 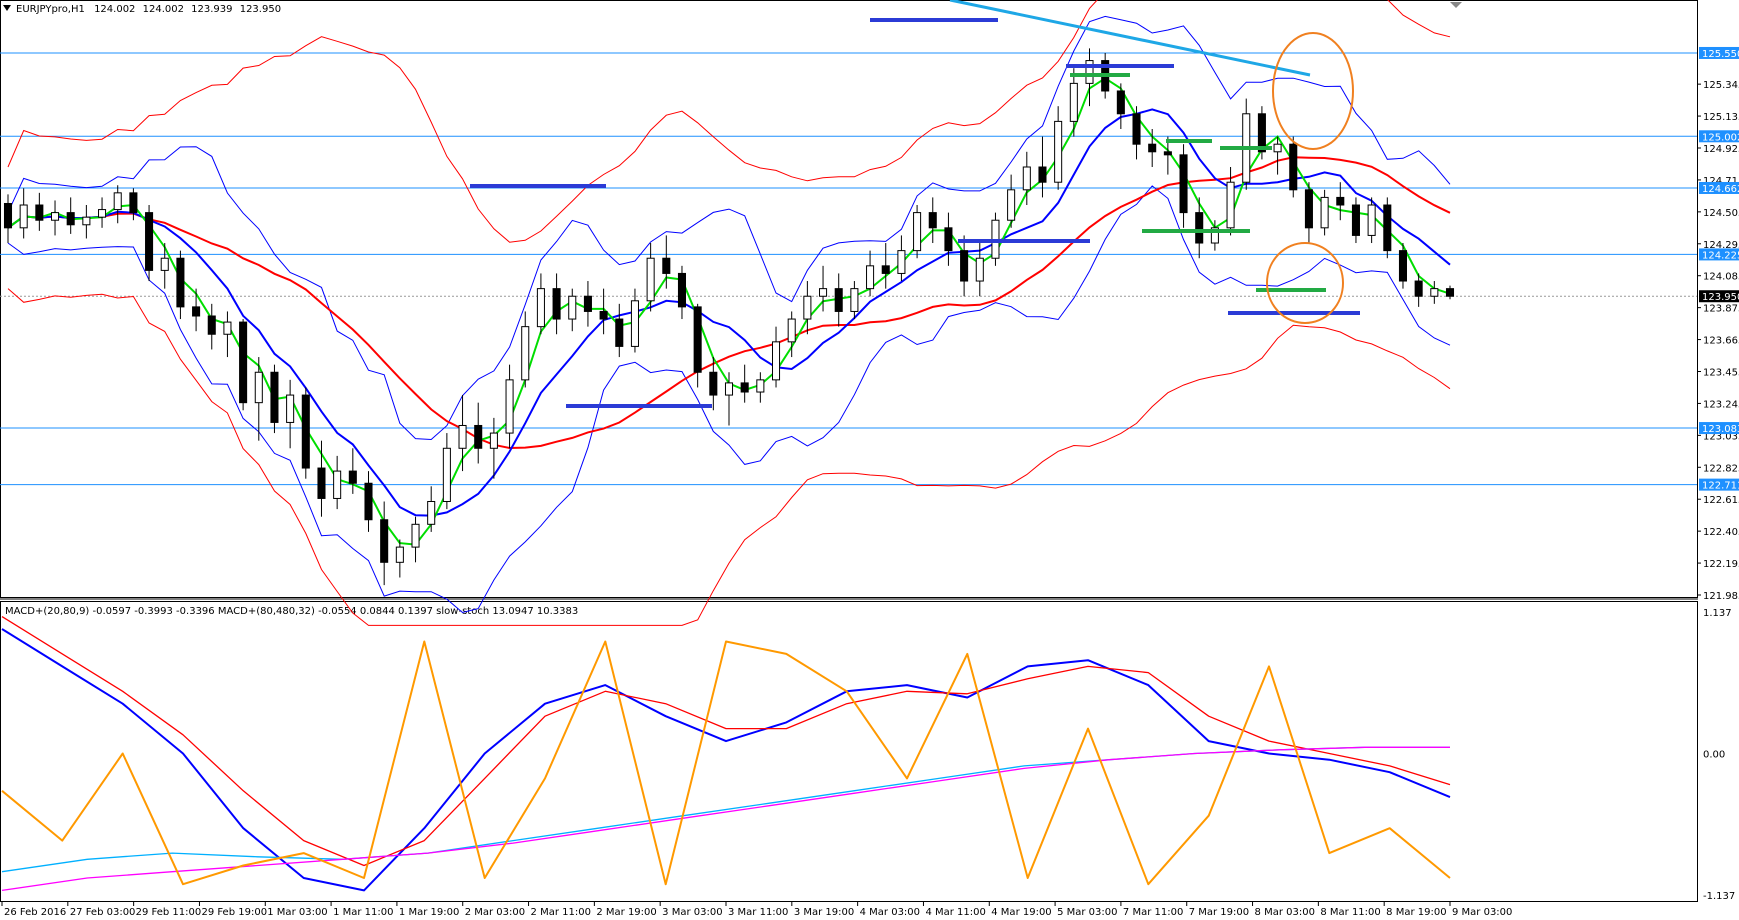 I want to click on y-tick-label: 121.985, so click(x=1721, y=596).